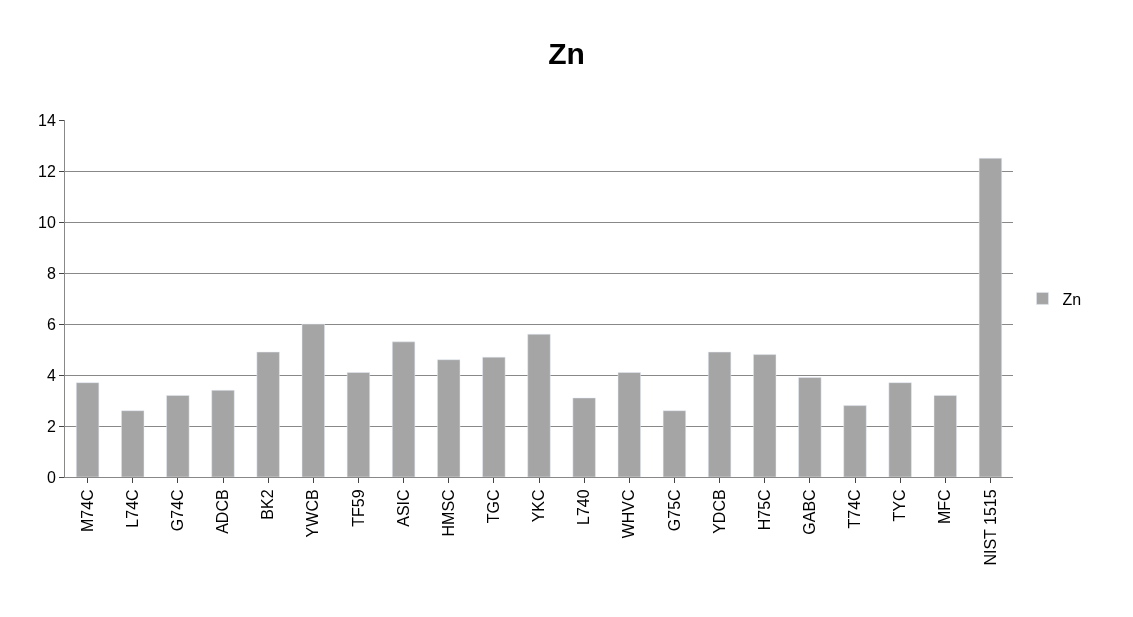 Image resolution: width=1133 pixels, height=617 pixels. What do you see at coordinates (268, 504) in the screenshot?
I see `x-tick-label: BK2` at bounding box center [268, 504].